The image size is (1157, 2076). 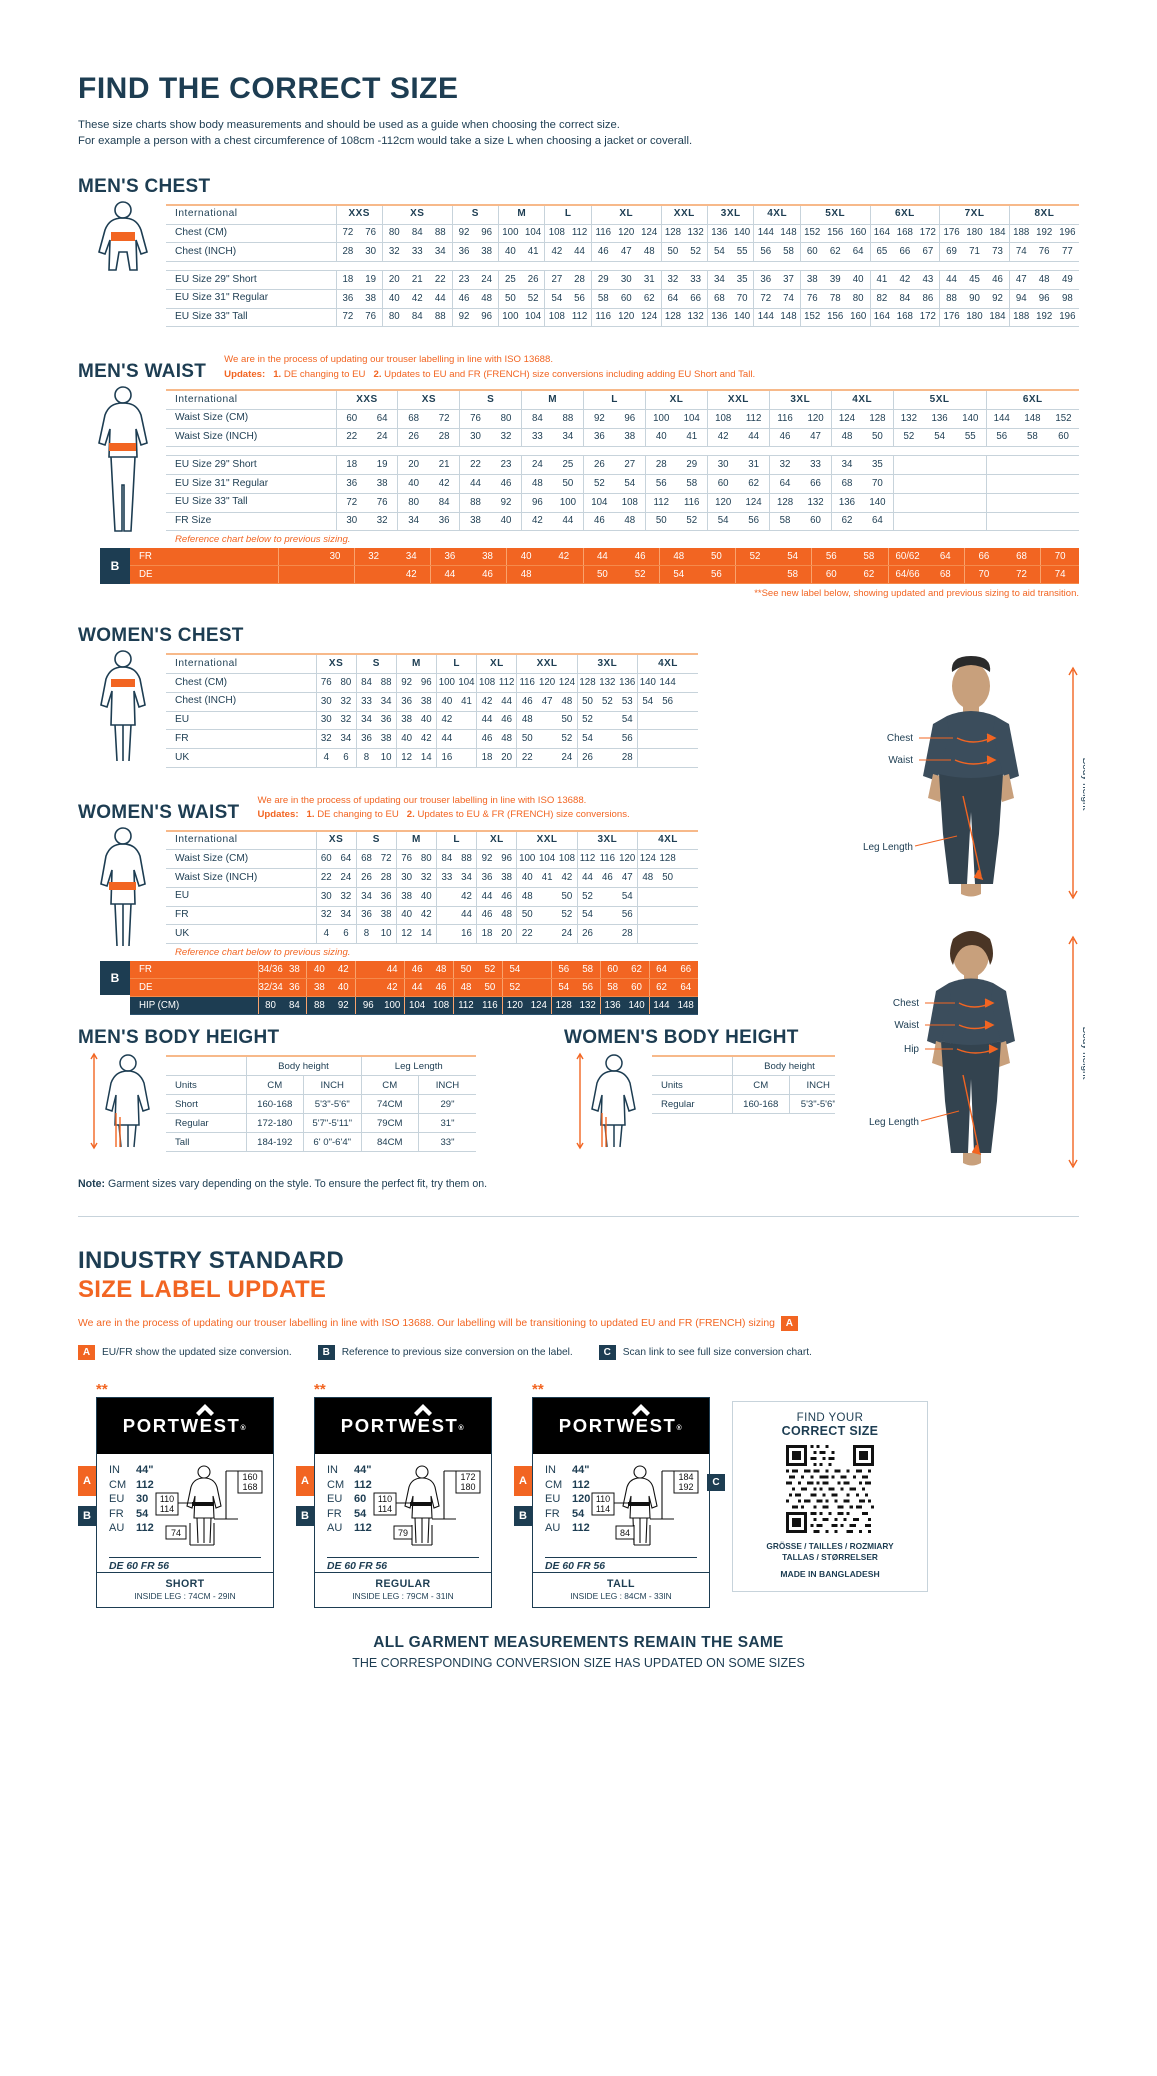 What do you see at coordinates (251, 419) in the screenshot?
I see `row-label: Waist Size (CM)` at bounding box center [251, 419].